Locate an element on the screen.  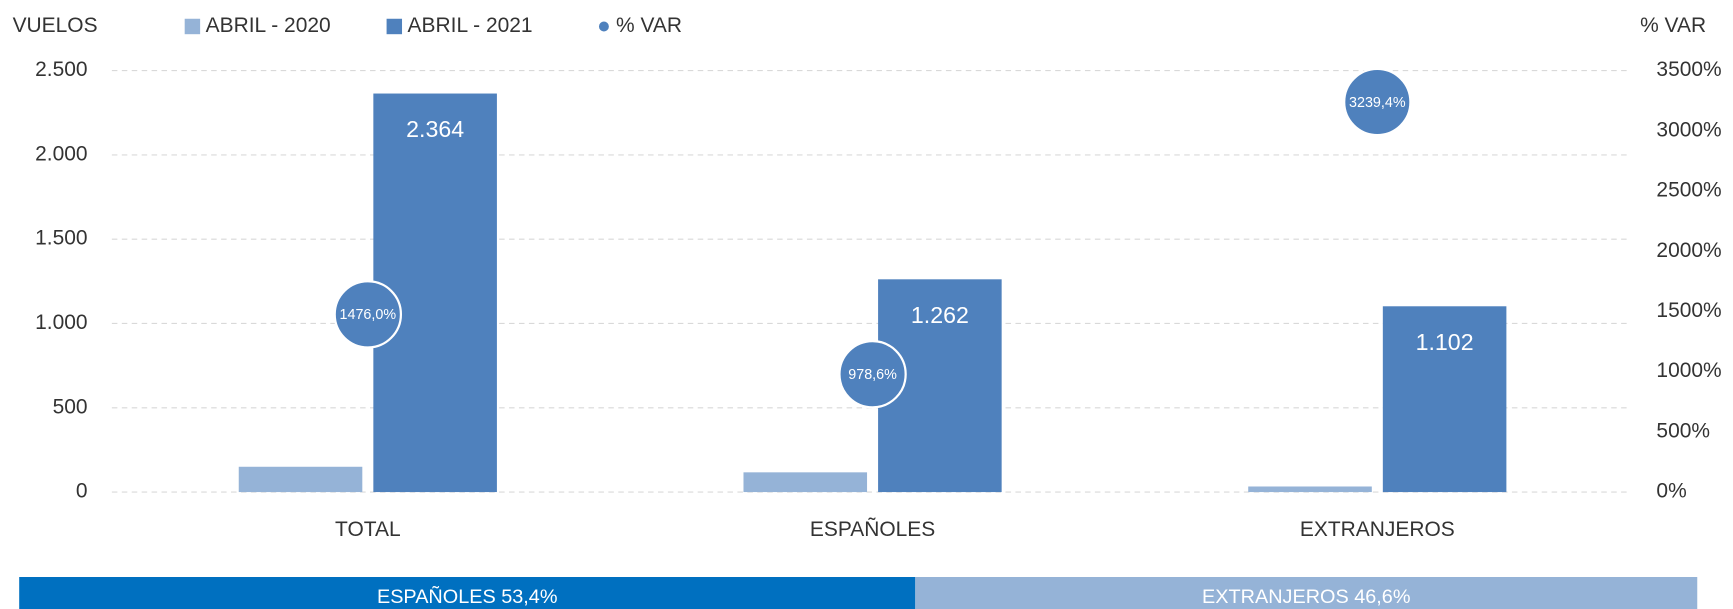
y2-tick-label: 2500% is located at coordinates (1688, 190).